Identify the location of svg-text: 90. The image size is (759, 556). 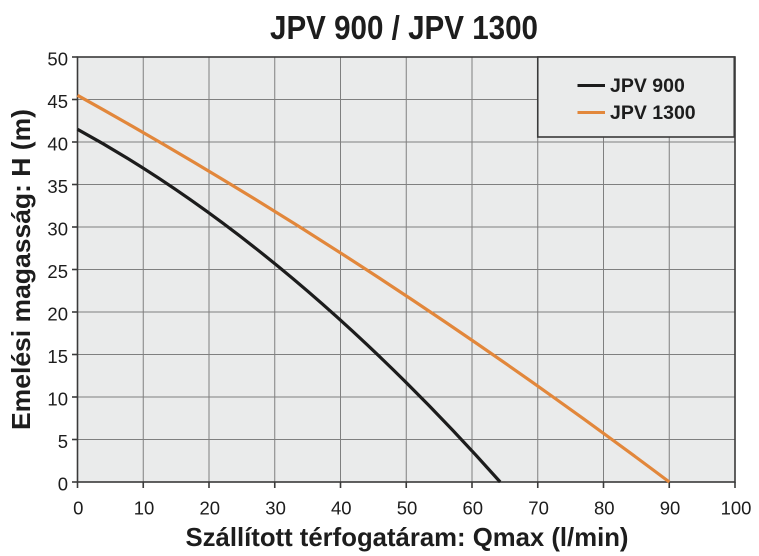
(670, 507).